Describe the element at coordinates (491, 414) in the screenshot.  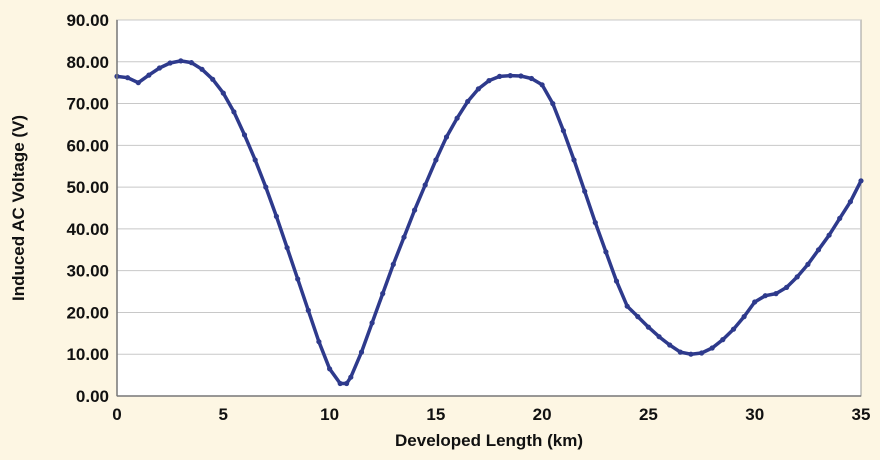
I see `x-tick-labels: 0 5 10 15 20 25 30 35` at that location.